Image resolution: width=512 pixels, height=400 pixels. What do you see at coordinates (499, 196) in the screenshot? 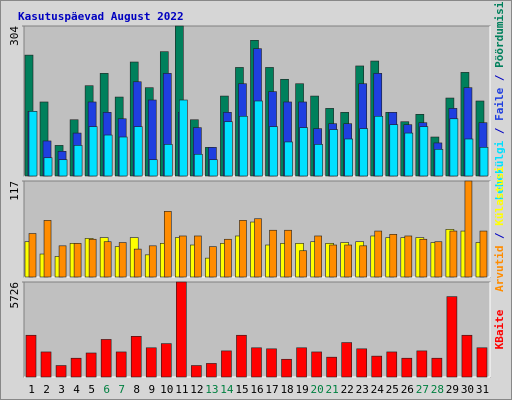
I see `legend-entry: Külastusi` at bounding box center [499, 196].